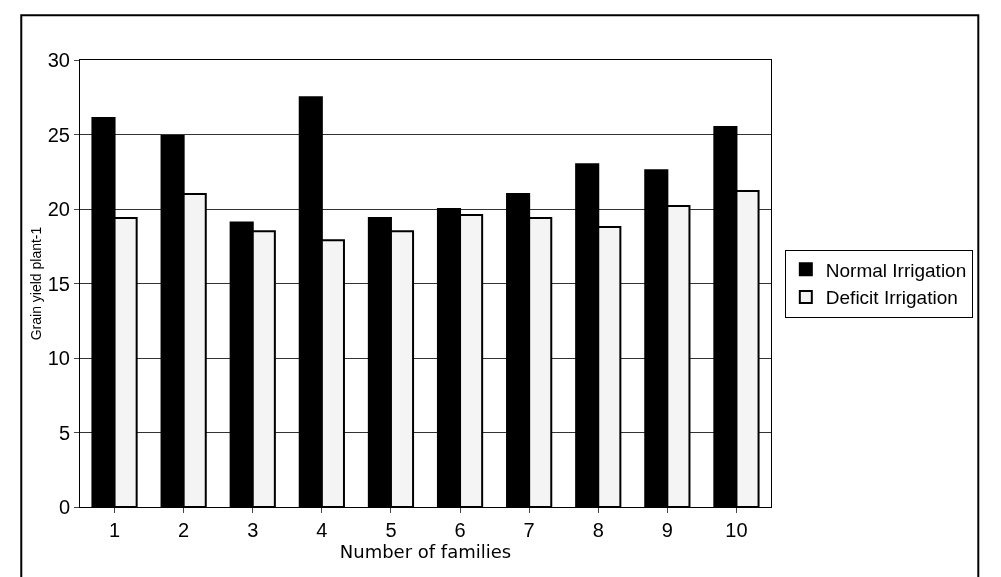 The height and width of the screenshot is (577, 1001). I want to click on legend-label: Deficit Irrigation, so click(891, 298).